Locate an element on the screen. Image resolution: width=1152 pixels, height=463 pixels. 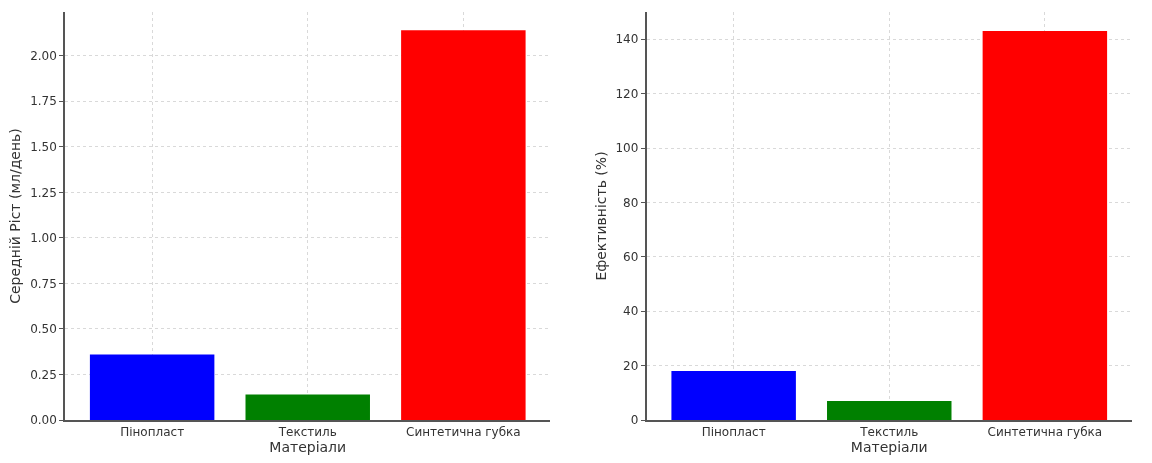
y-tick-label: 1.50 is located at coordinates (43, 146).